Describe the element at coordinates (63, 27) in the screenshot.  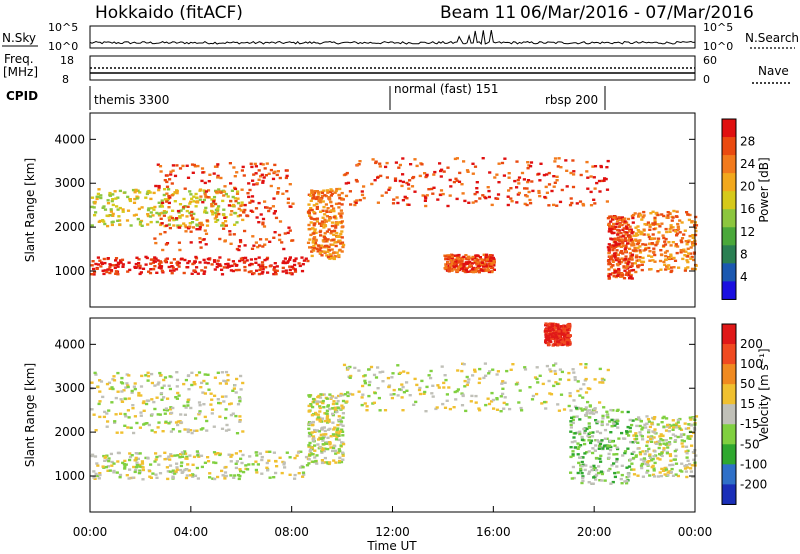
I see `noise-left-tick-top: 10^5` at that location.